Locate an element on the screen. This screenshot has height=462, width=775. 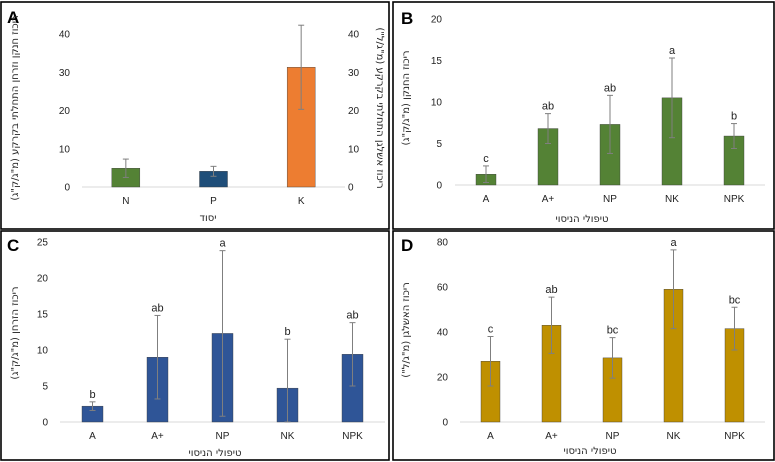
panel-b-category-label: NPK is located at coordinates (734, 199).